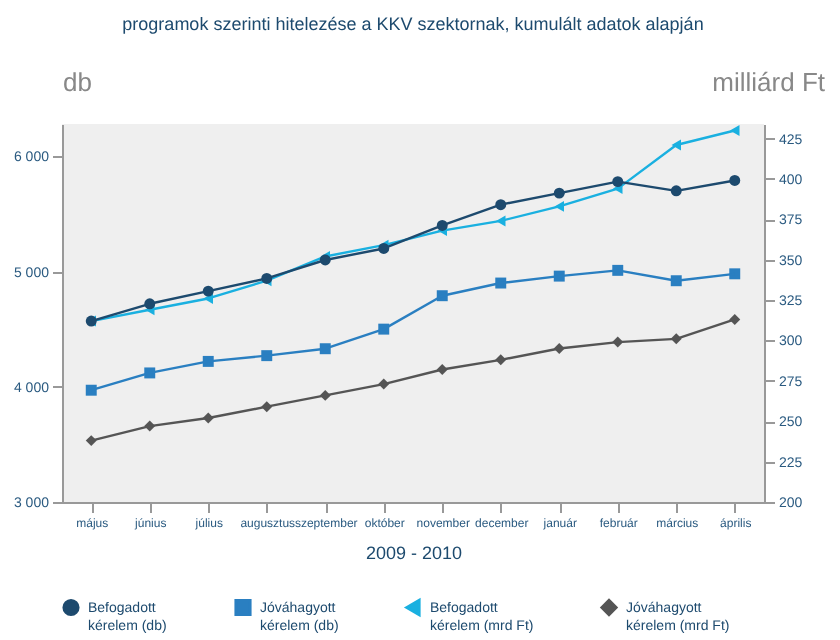  What do you see at coordinates (769, 82) in the screenshot?
I see `y2-axis-title: milliárd Ft` at bounding box center [769, 82].